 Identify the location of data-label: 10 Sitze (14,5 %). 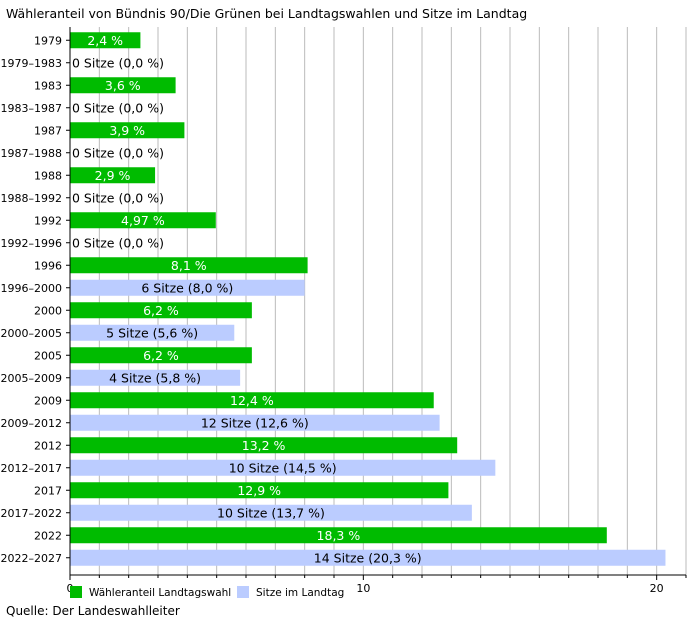
(283, 467).